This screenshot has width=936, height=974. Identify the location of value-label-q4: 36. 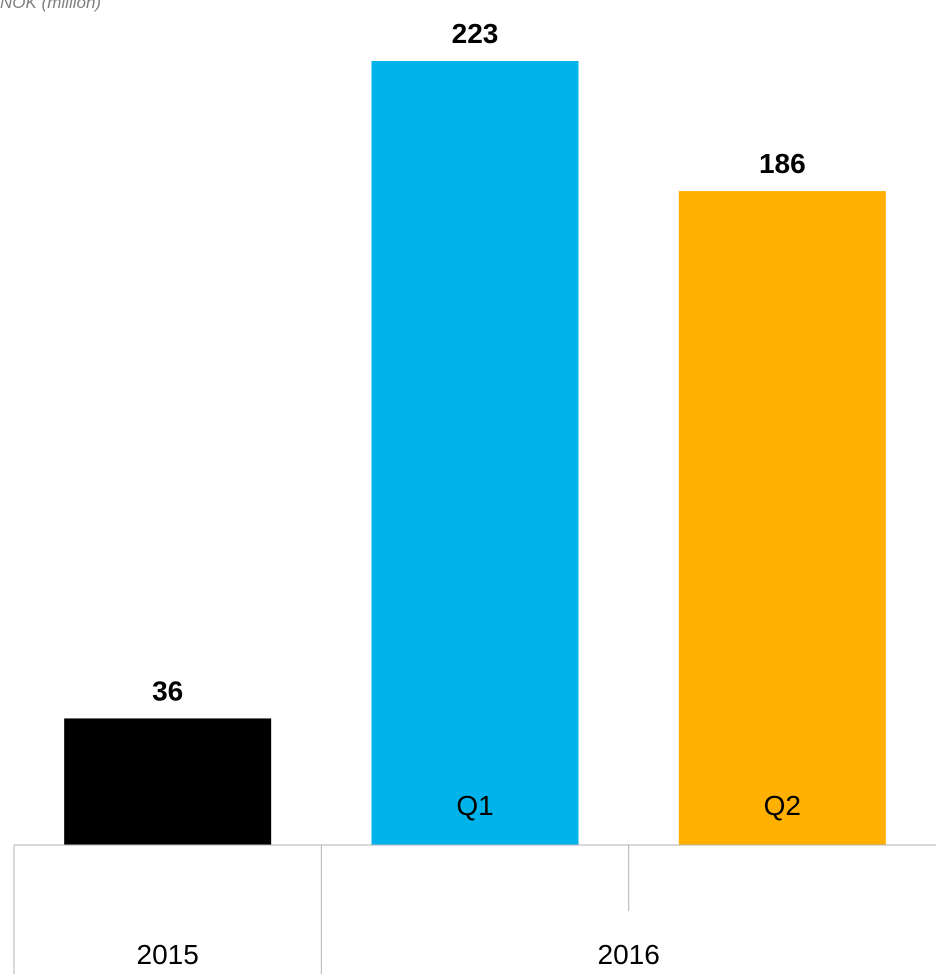
(167, 690).